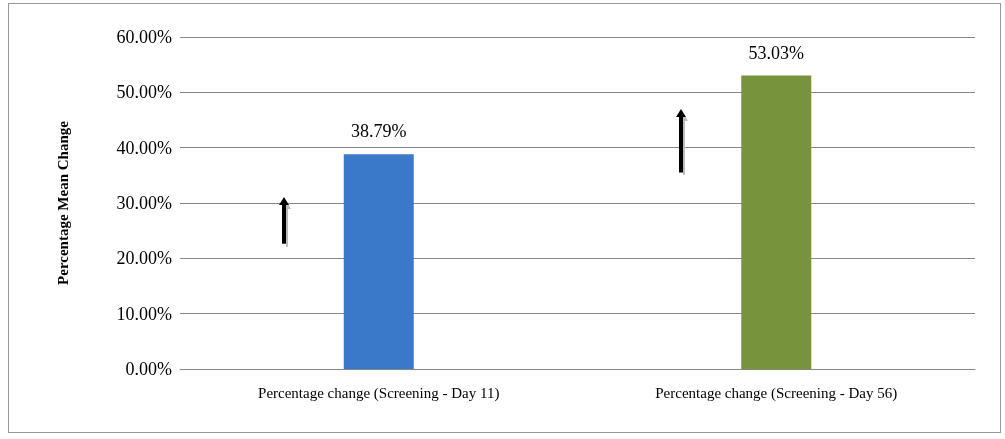  Describe the element at coordinates (379, 131) in the screenshot. I see `data-label: 38.79%` at that location.